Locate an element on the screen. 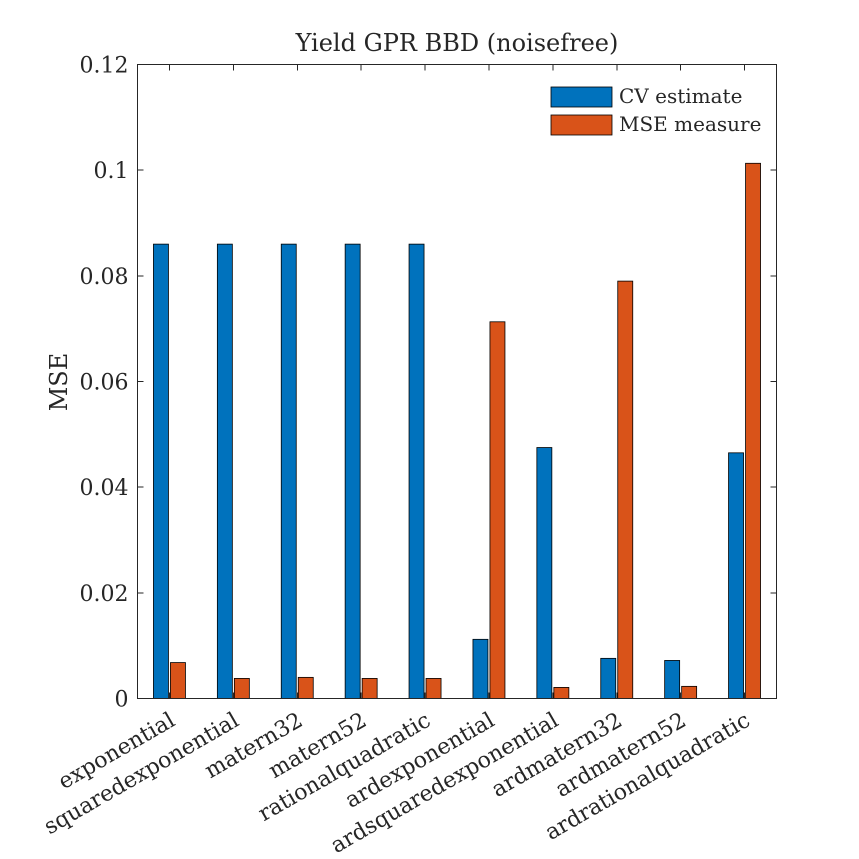 This screenshot has height=859, width=859. bar-cv-estimate-rationalquadratic is located at coordinates (416, 471).